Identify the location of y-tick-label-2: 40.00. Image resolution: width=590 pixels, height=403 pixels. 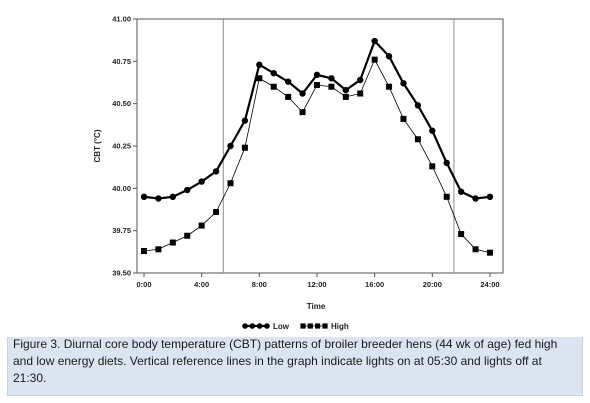
(121, 188).